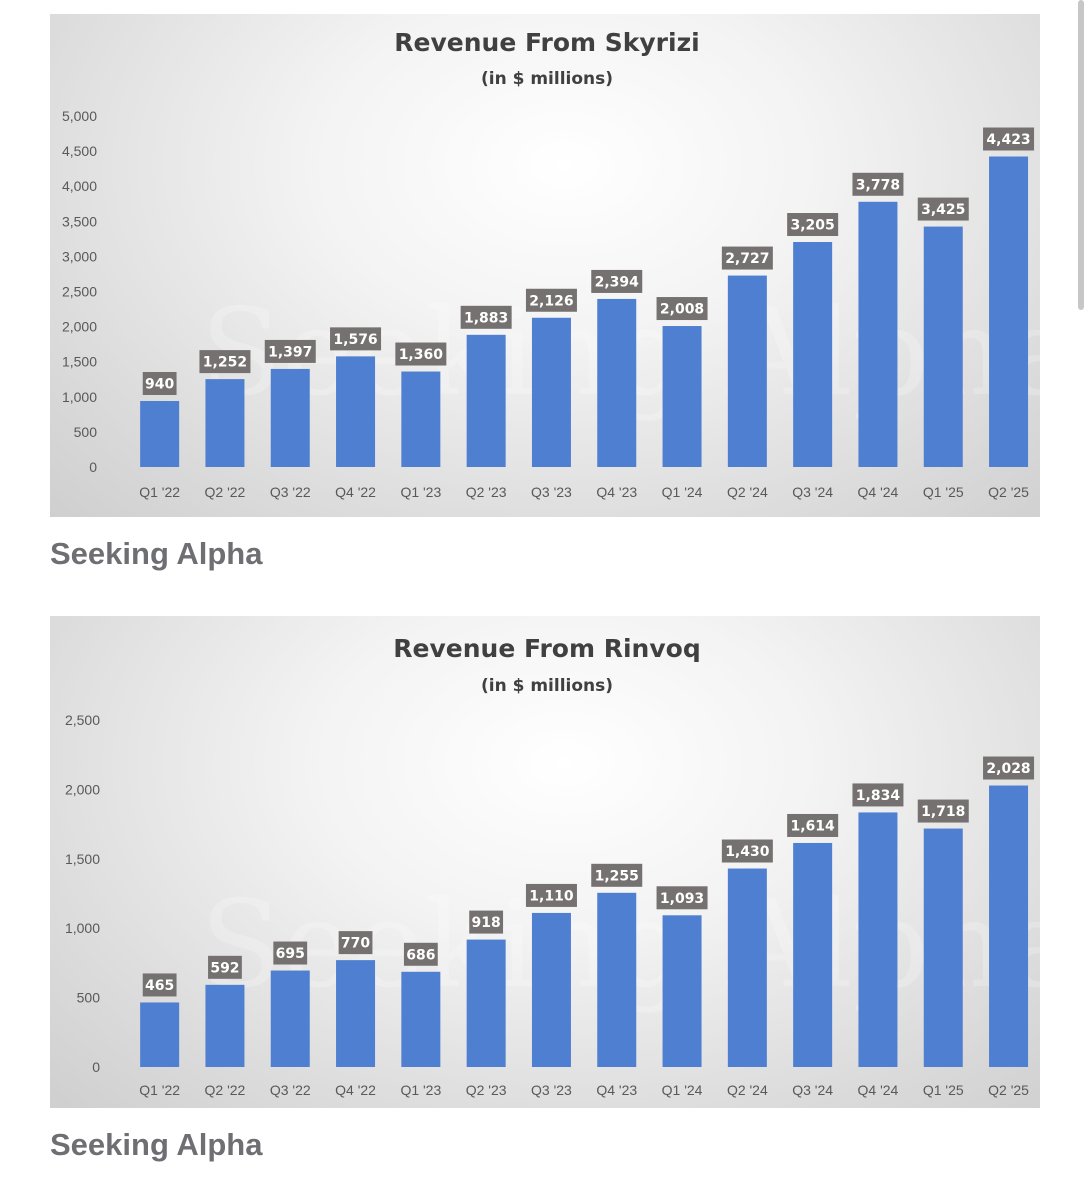  I want to click on x-tick-label: Q1 '25, so click(943, 492).